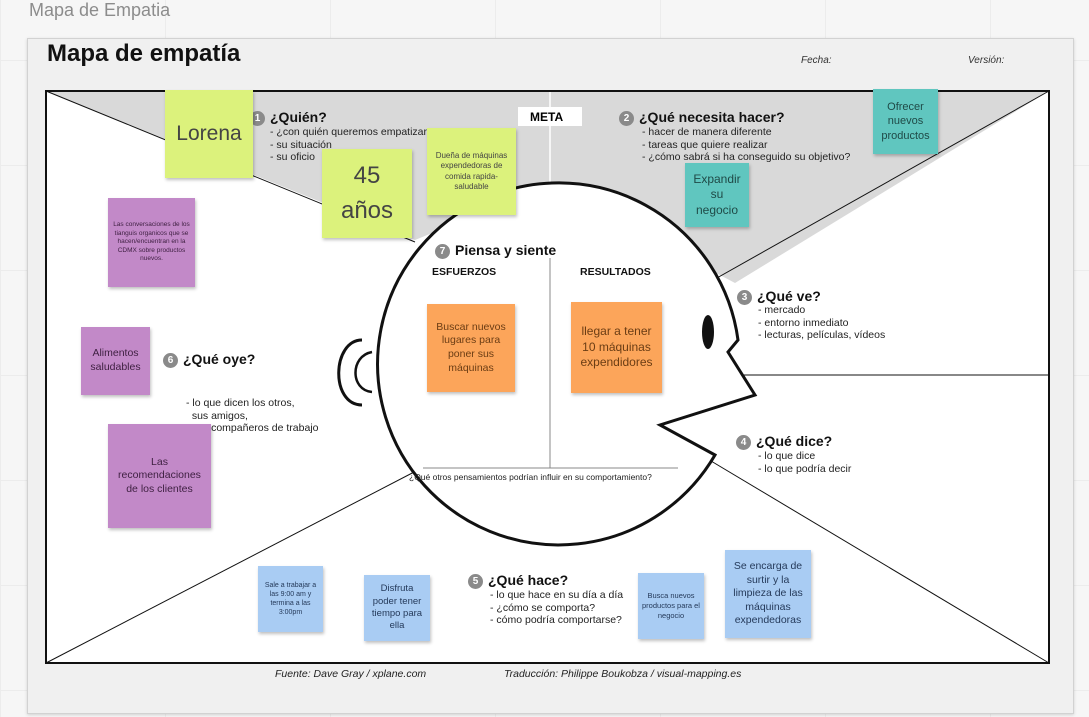 The image size is (1089, 717). What do you see at coordinates (805, 462) in the screenshot?
I see `section-dice-items: - lo que dice - lo que podría decir` at bounding box center [805, 462].